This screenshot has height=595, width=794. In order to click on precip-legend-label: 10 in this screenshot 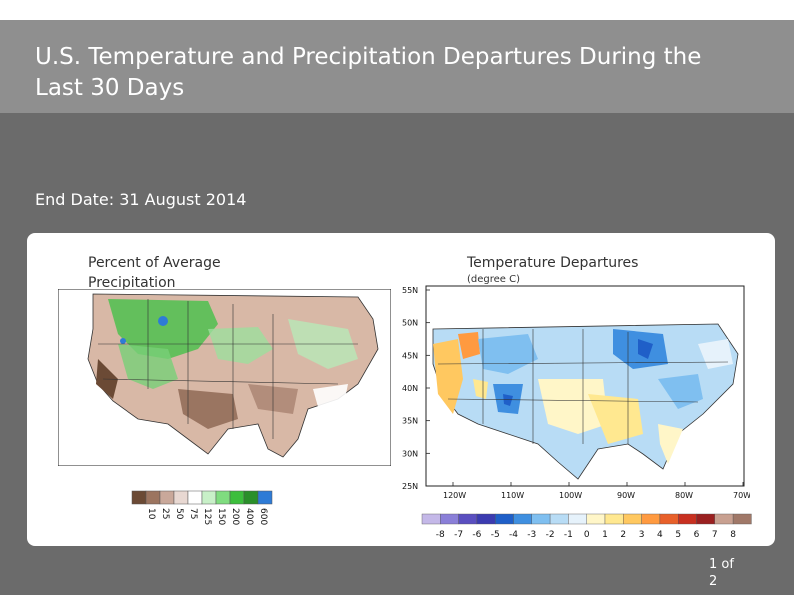, I will do `click(151, 514)`.